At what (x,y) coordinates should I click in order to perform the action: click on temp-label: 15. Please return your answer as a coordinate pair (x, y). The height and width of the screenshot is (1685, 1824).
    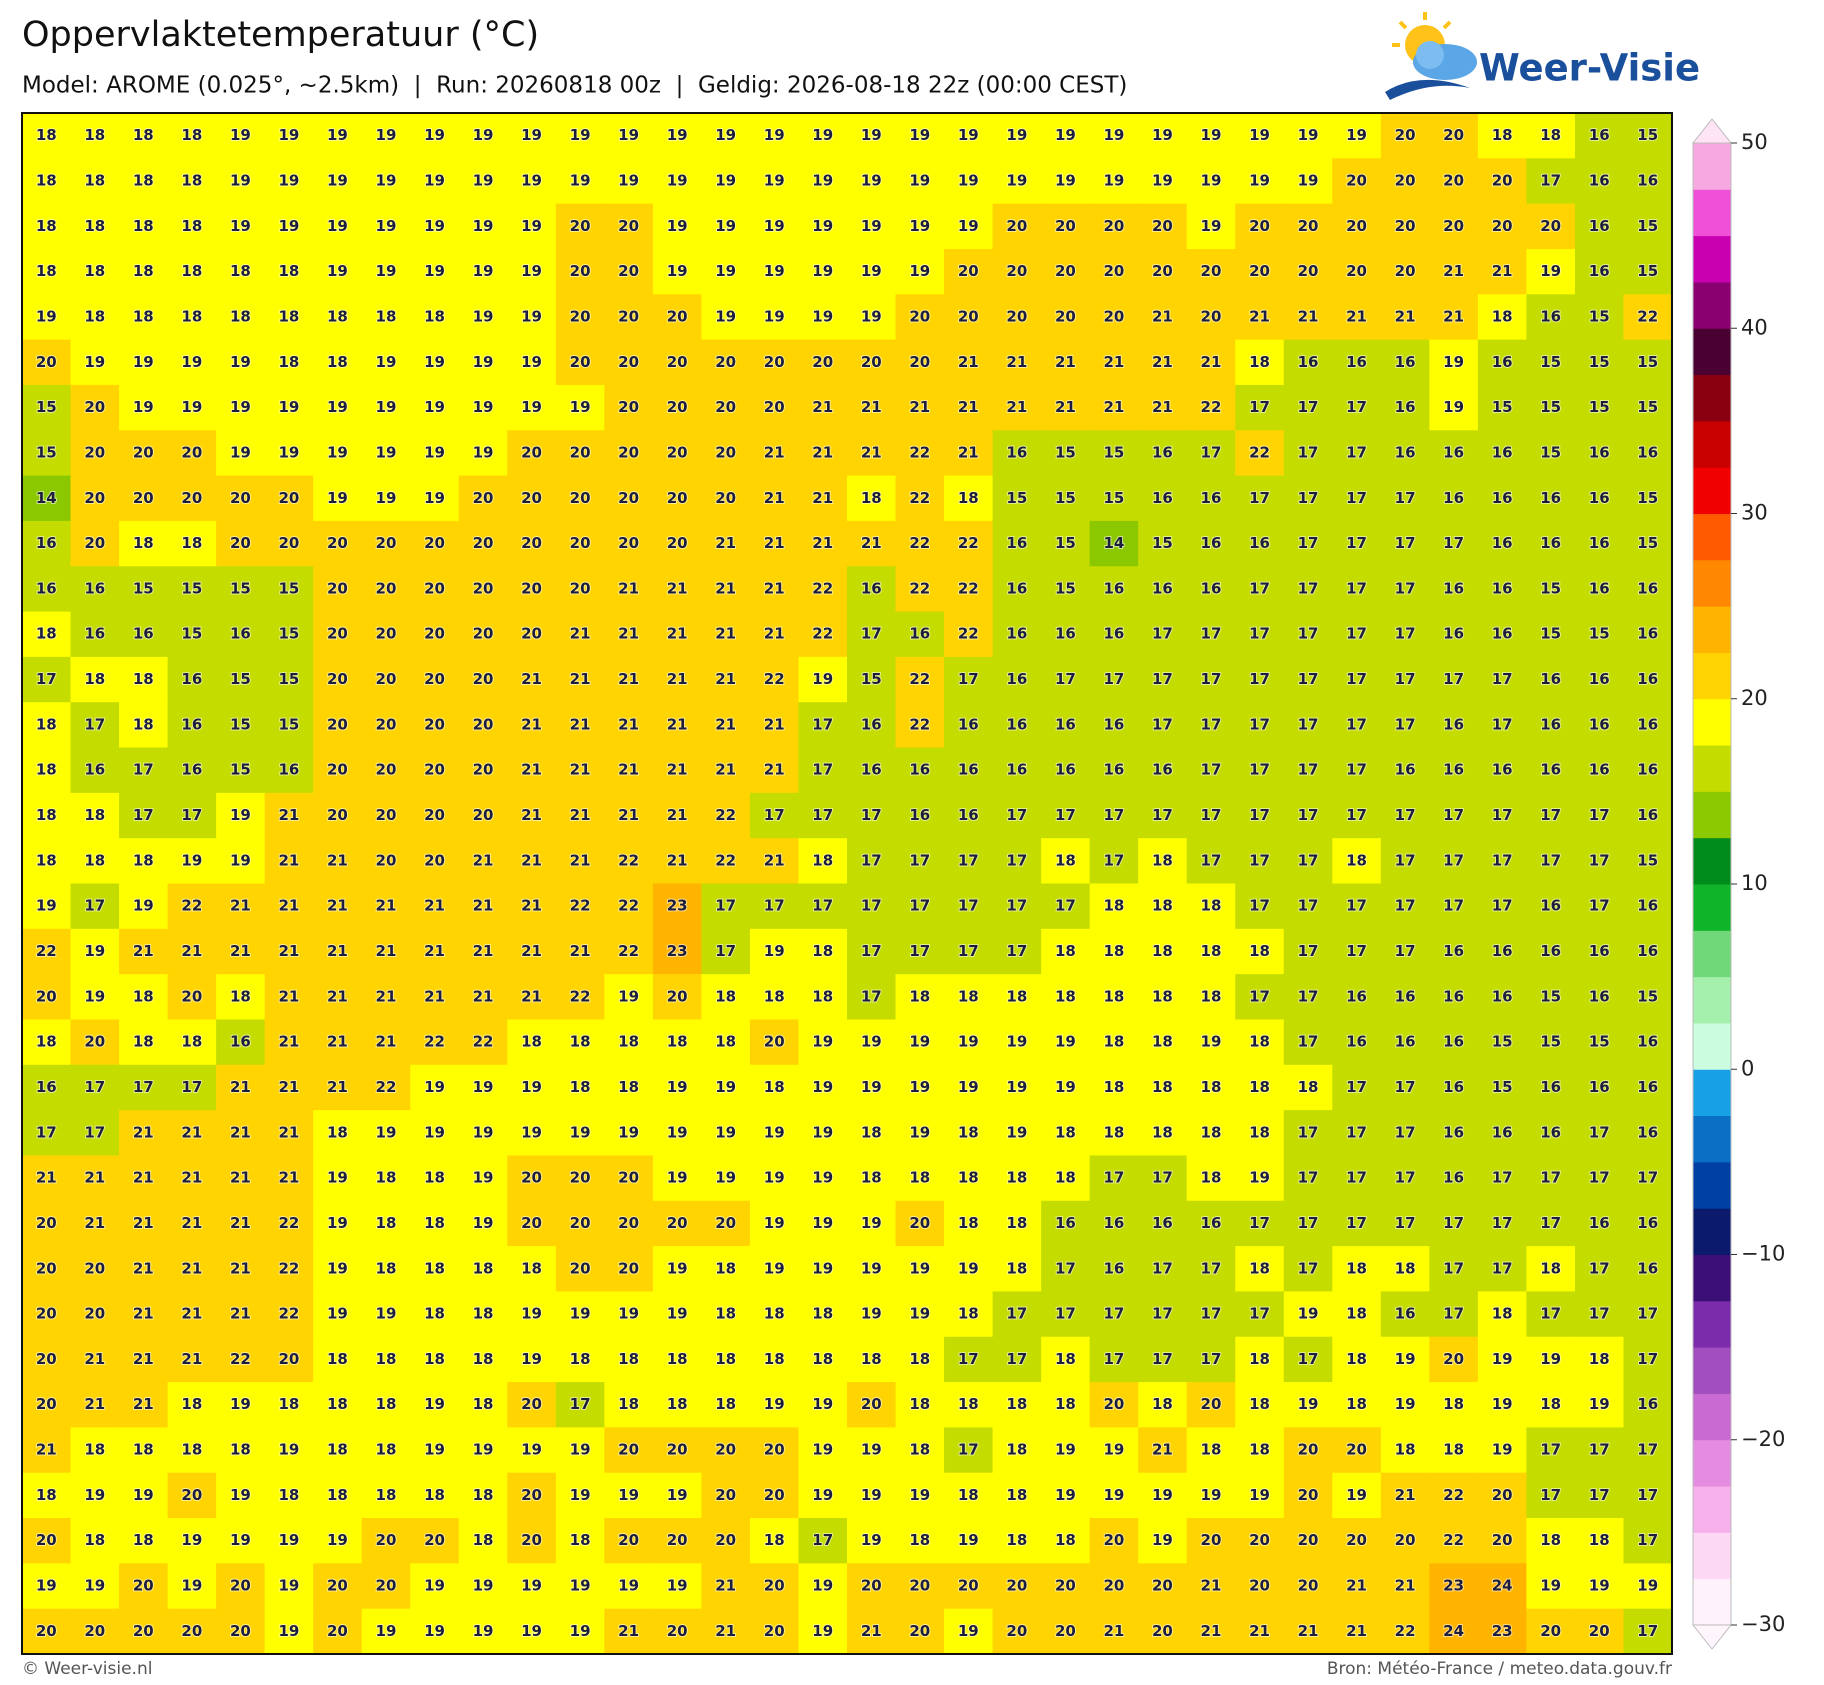
    Looking at the image, I should click on (1599, 1042).